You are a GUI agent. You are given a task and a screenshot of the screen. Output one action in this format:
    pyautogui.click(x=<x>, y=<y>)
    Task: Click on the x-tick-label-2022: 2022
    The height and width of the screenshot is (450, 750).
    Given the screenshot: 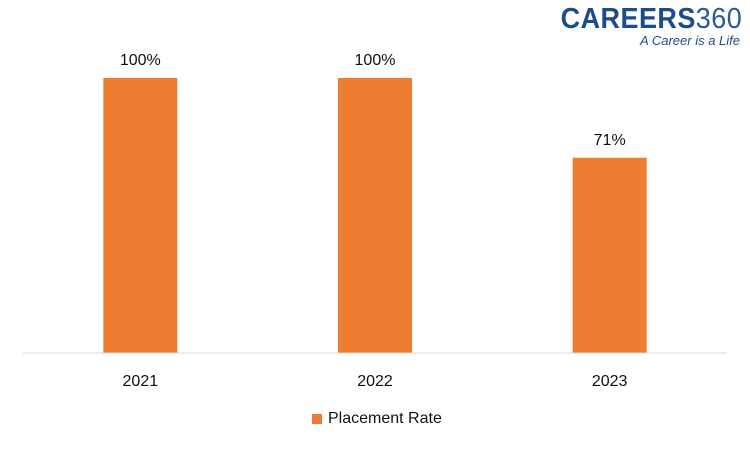 What is the action you would take?
    pyautogui.click(x=375, y=381)
    